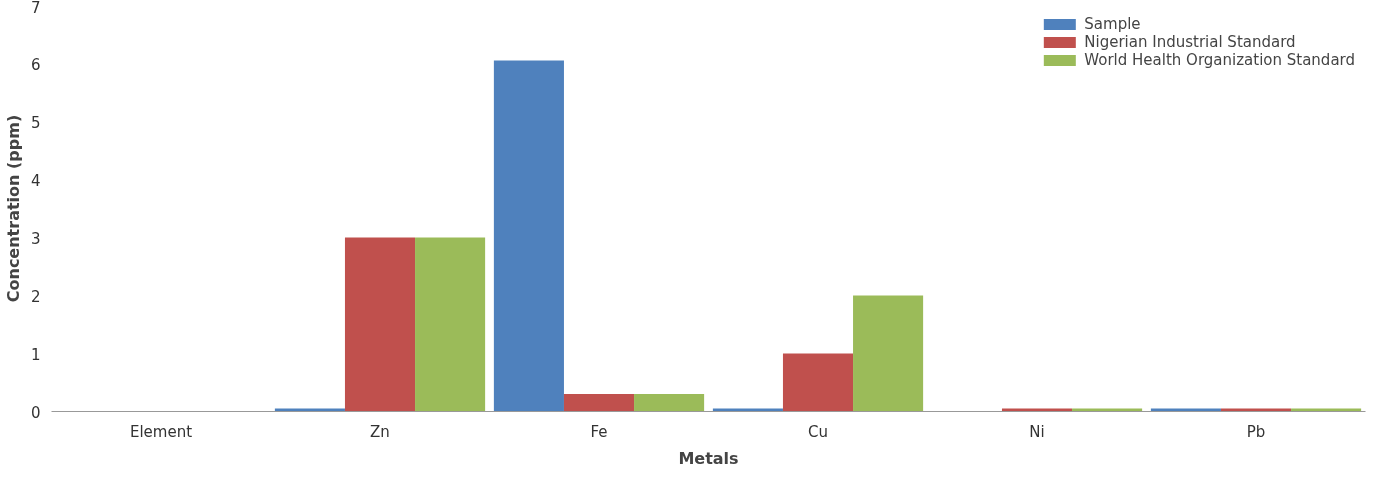 The width and height of the screenshot is (1379, 477). Describe the element at coordinates (1037, 431) in the screenshot. I see `x-tick-label: Ni` at that location.